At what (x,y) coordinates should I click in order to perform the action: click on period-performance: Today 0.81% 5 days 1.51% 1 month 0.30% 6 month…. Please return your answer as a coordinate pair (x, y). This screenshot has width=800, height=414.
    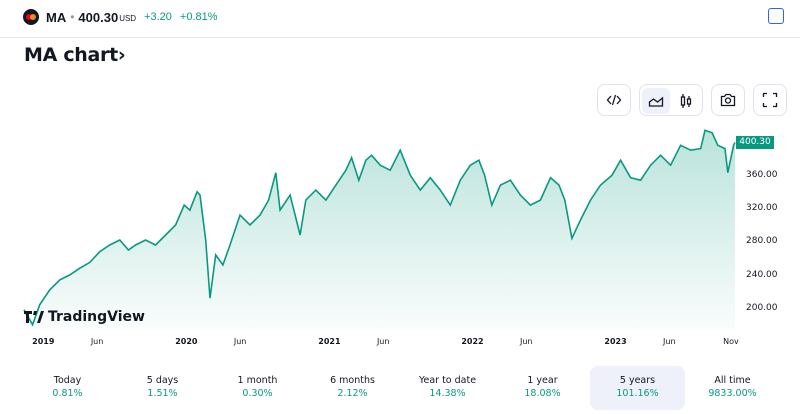
    Looking at the image, I should click on (400, 388).